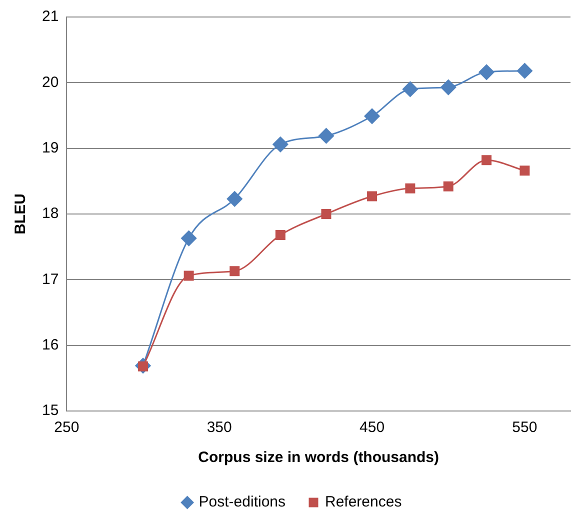 Image resolution: width=579 pixels, height=520 pixels. Describe the element at coordinates (525, 427) in the screenshot. I see `x-tick-label: 550` at that location.